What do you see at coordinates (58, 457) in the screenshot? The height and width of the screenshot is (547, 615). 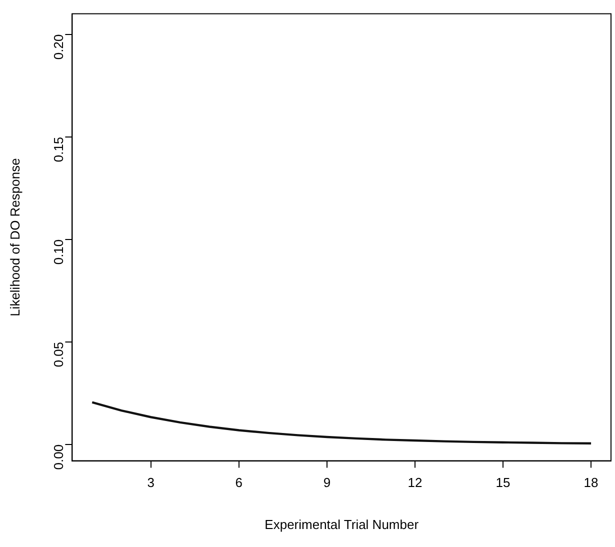 I see `y-tick-label: 0.00` at bounding box center [58, 457].